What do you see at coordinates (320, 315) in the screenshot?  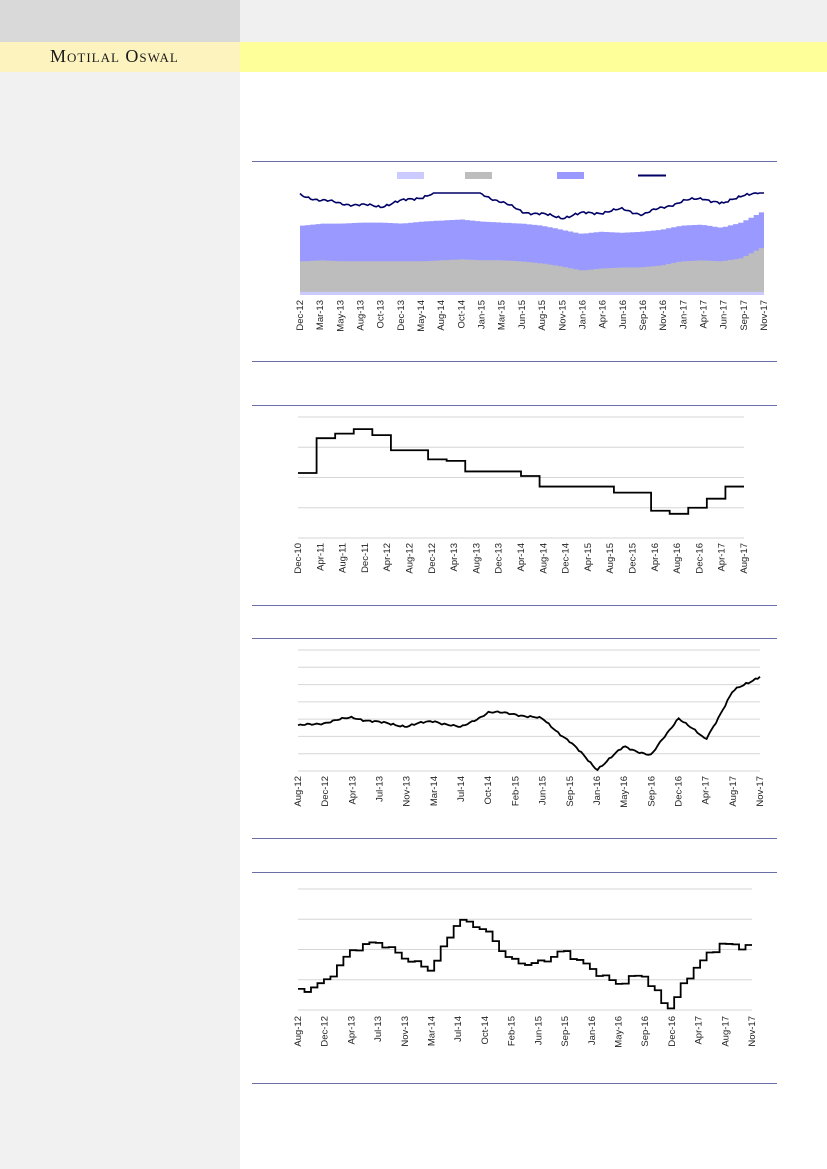 I see `chart1-x-tick-1: Mar-13` at bounding box center [320, 315].